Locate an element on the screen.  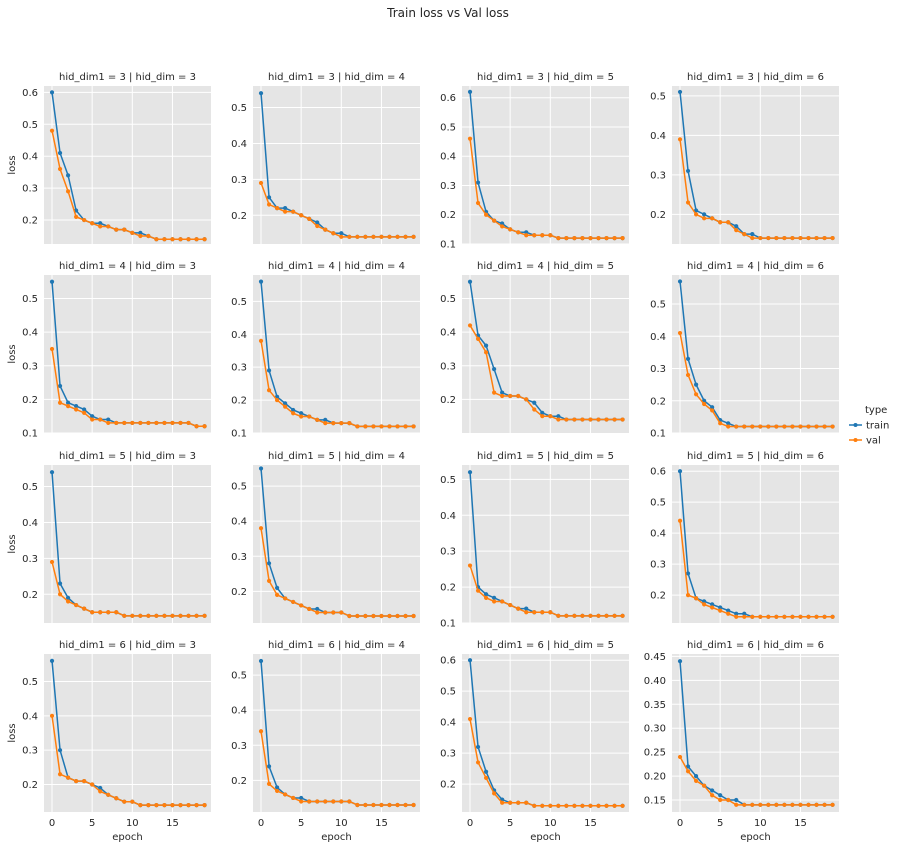
facet-panel-10: 0.2 0.3 0.4 0.5 hid_dim1 = 5 | hid_dim = 4 is located at coordinates (325, 537).